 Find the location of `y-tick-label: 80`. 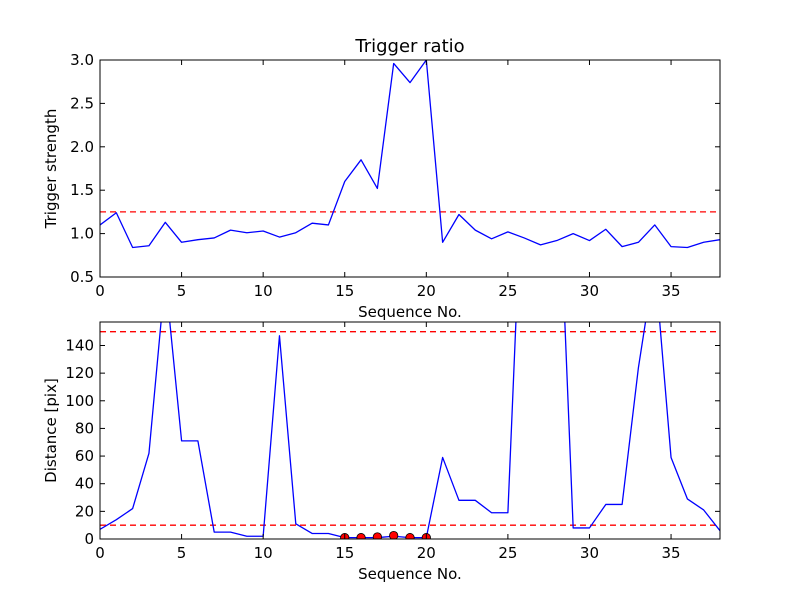

y-tick-label: 80 is located at coordinates (84, 428).